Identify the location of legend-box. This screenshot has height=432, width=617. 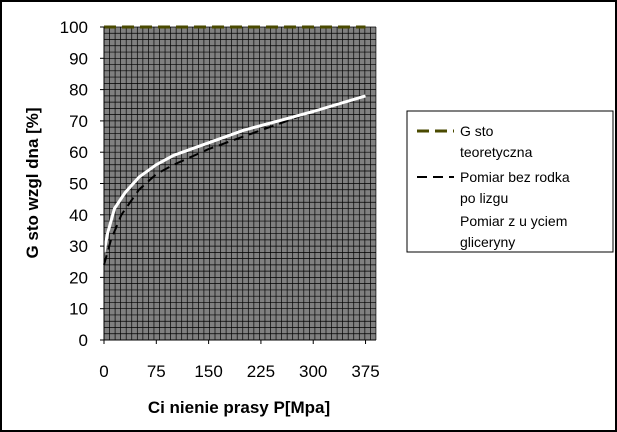
(510, 181).